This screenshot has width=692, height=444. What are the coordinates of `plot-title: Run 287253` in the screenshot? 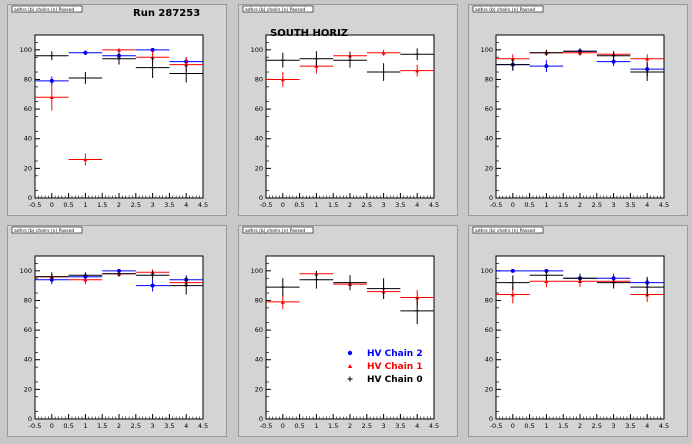 It's located at (166, 13).